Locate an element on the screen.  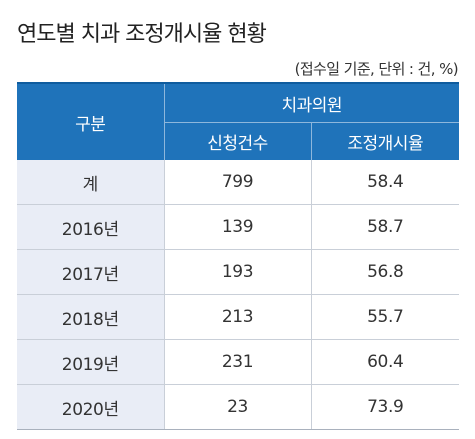
row-label: 2018년 is located at coordinates (91, 317).